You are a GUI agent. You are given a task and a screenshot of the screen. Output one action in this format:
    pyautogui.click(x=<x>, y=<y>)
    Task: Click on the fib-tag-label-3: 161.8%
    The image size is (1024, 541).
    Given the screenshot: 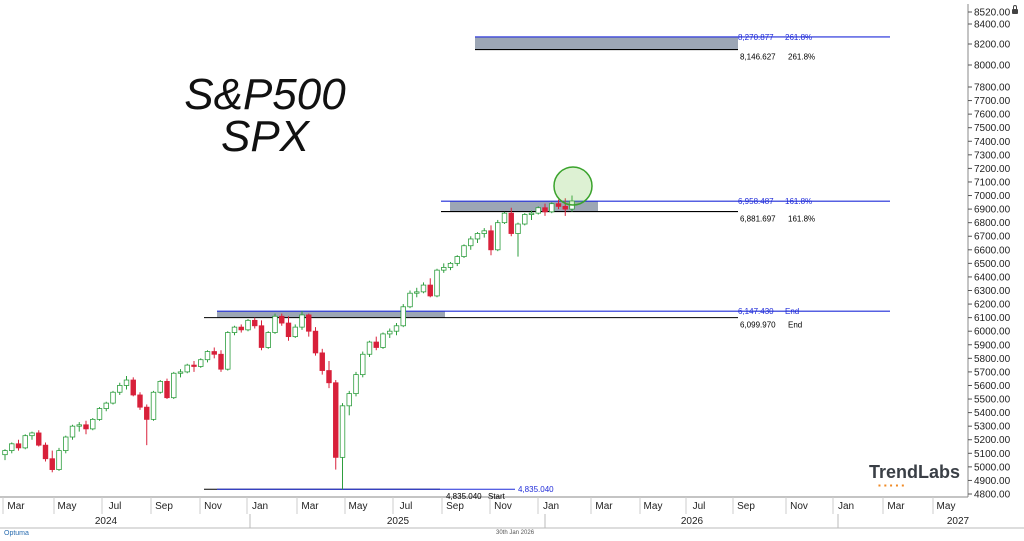 What is the action you would take?
    pyautogui.click(x=801, y=219)
    